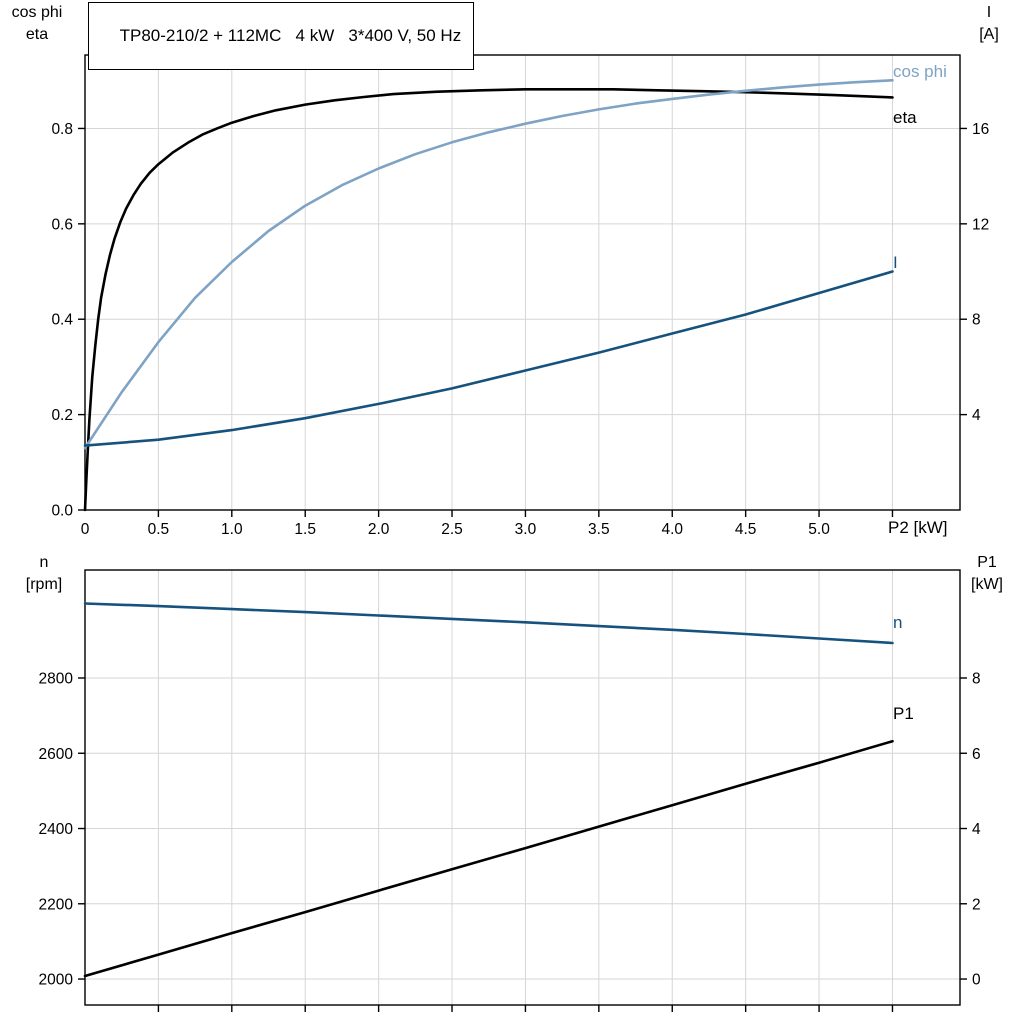 The height and width of the screenshot is (1024, 1024). Describe the element at coordinates (488, 358) in the screenshot. I see `curve-i` at that location.